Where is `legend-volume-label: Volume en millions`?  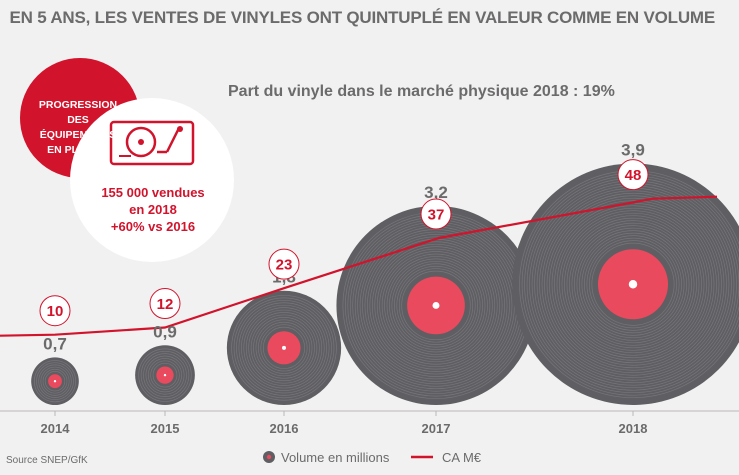 legend-volume-label: Volume en millions is located at coordinates (335, 457).